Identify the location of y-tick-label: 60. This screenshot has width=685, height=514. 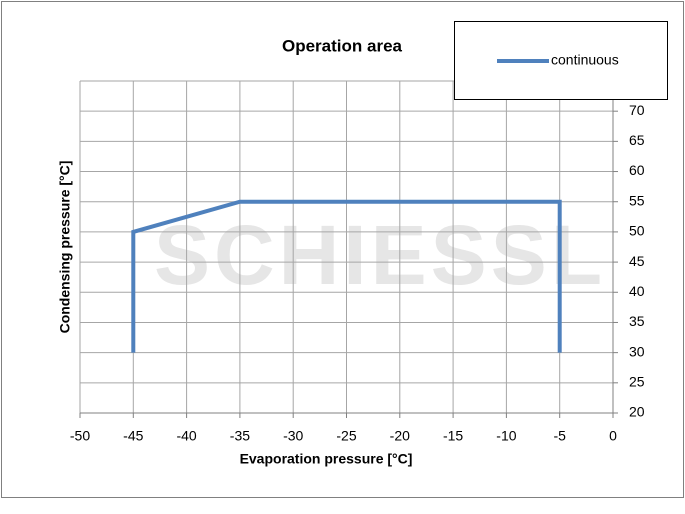
(637, 170).